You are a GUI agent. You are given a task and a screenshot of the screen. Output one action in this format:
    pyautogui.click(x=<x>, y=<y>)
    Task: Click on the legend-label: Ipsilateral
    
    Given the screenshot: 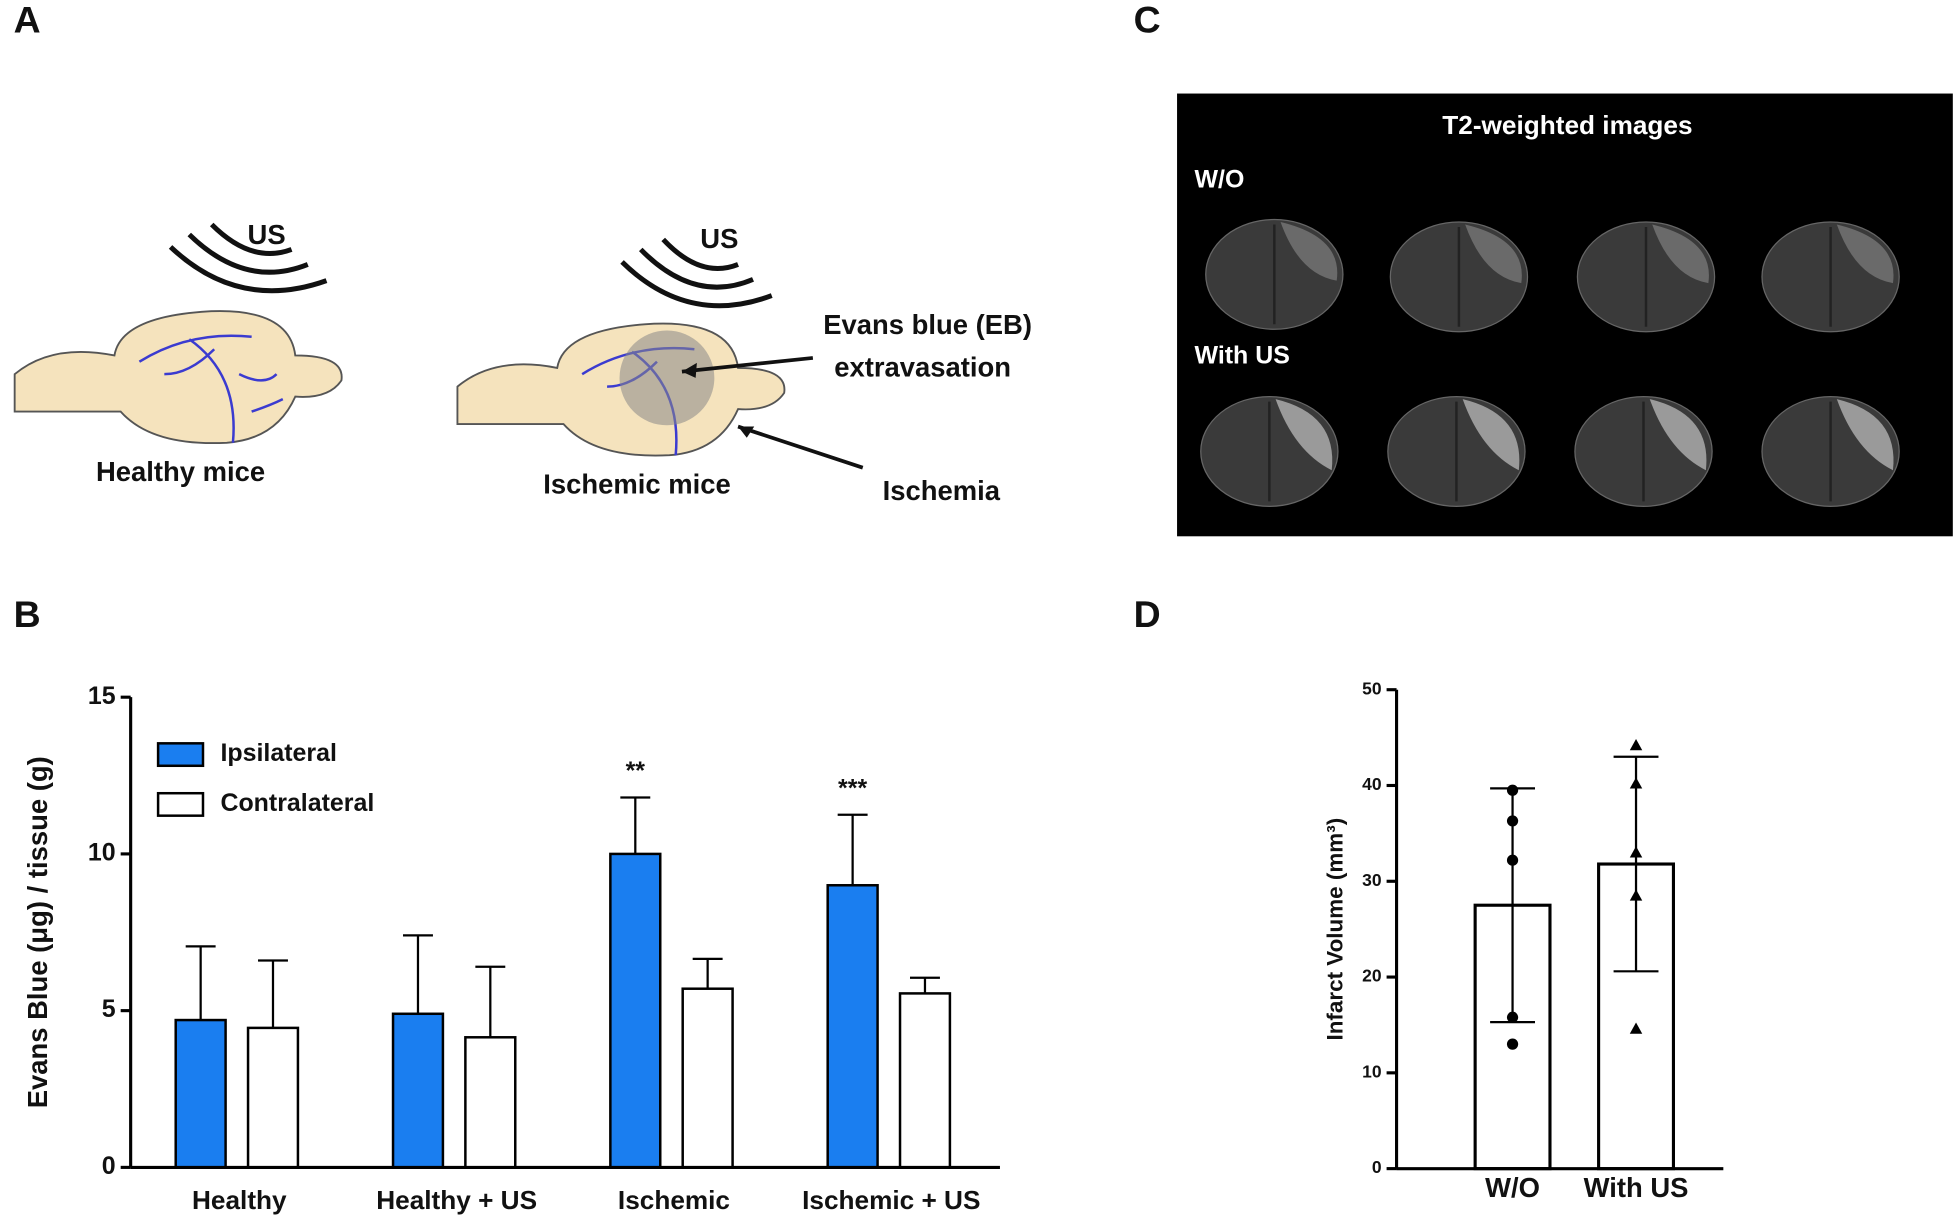 What is the action you would take?
    pyautogui.click(x=278, y=753)
    